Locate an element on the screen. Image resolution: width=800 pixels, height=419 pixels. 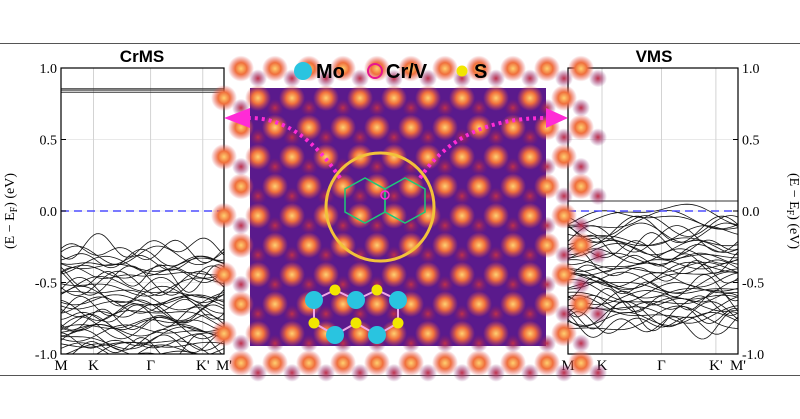
crms-ylabel-main: (E − E is located at coordinates (10, 230).